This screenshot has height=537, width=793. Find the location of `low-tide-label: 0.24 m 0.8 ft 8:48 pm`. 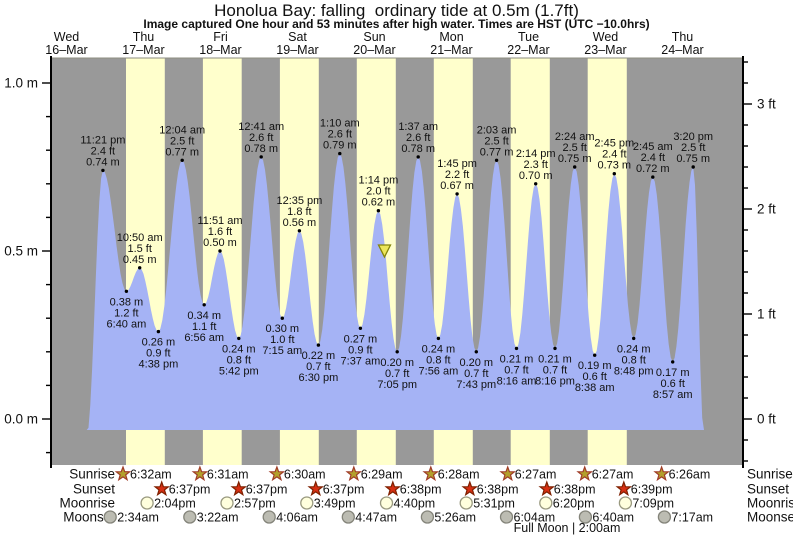

low-tide-label: 0.24 m 0.8 ft 8:48 pm is located at coordinates (634, 360).